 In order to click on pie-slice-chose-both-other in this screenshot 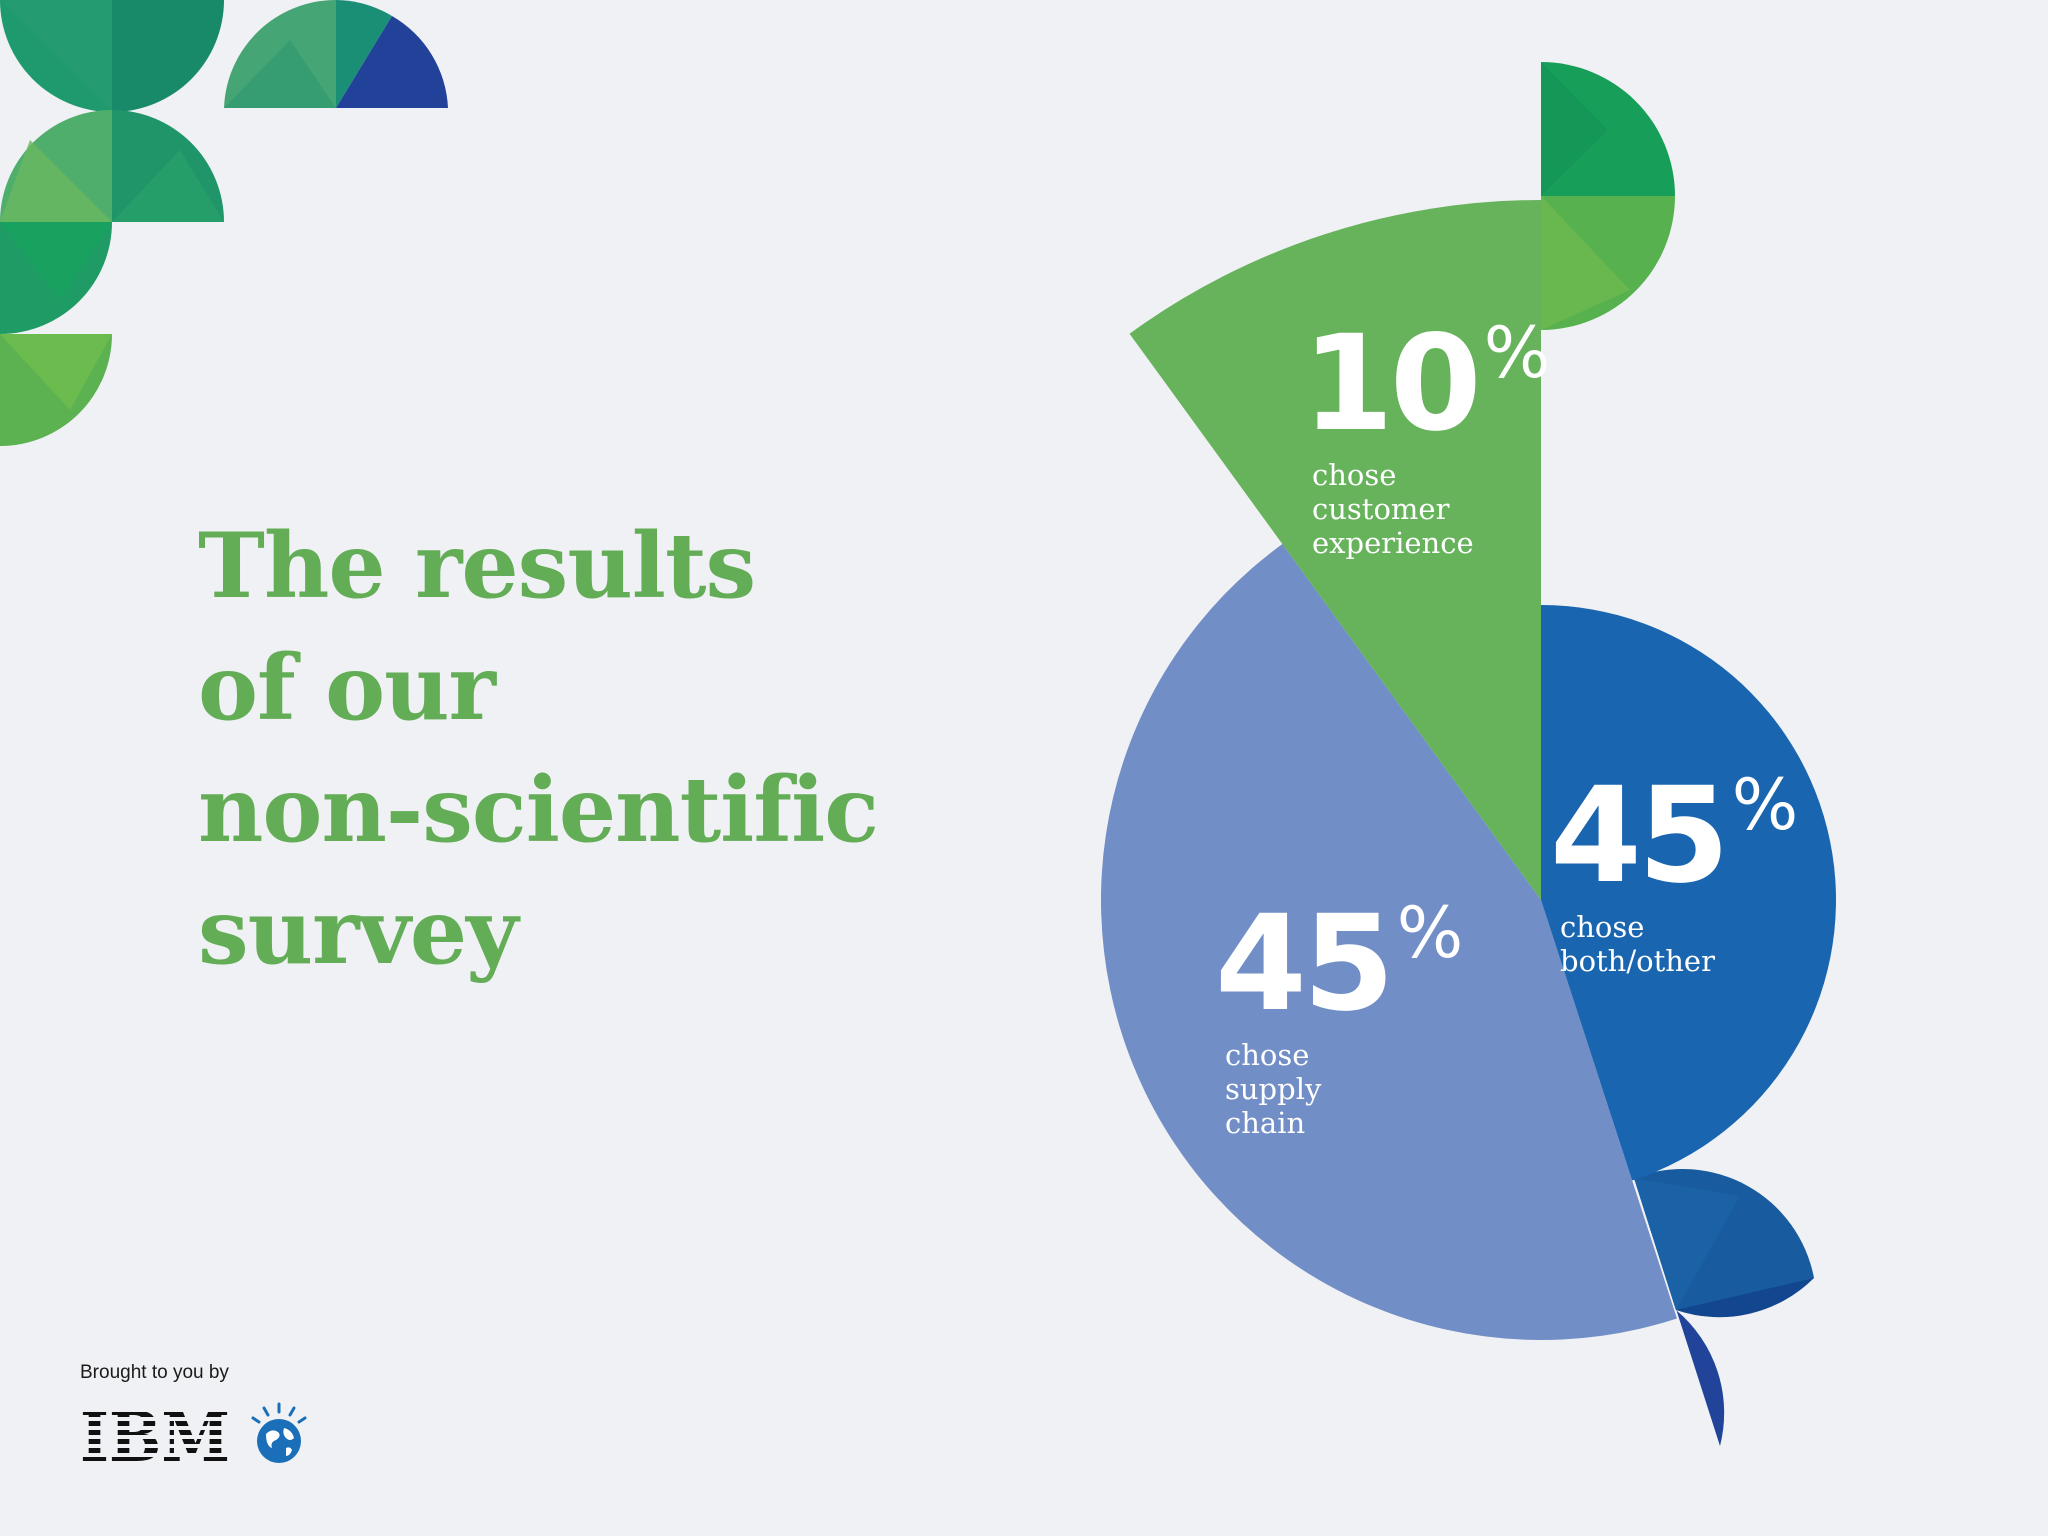, I will do `click(1688, 893)`.